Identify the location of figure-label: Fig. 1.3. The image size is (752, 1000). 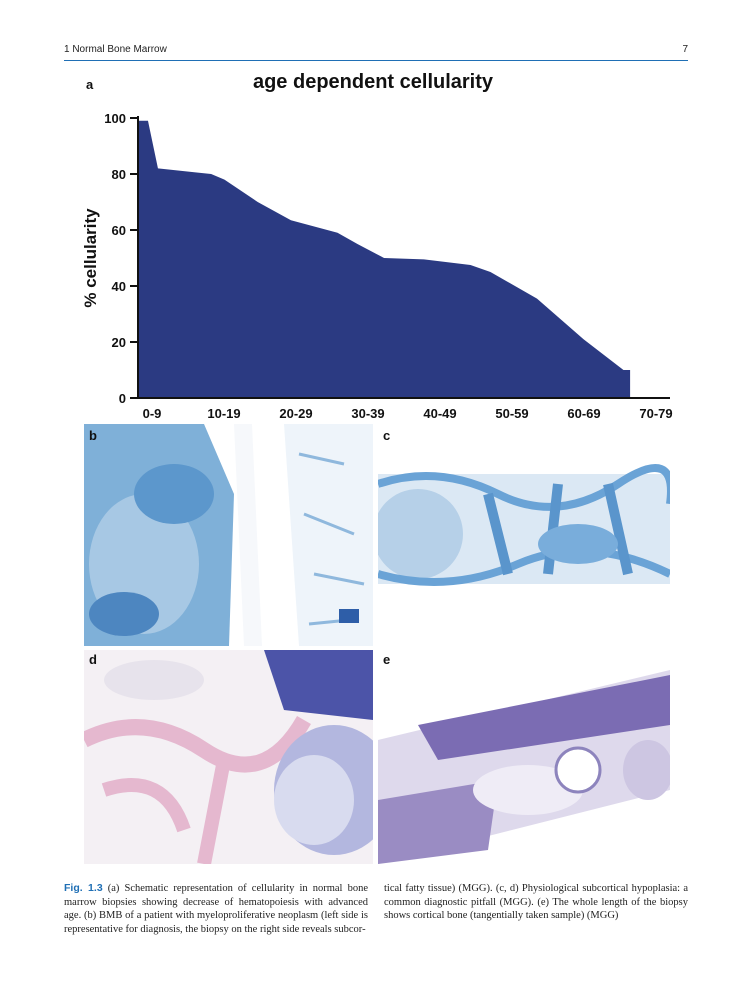
(83, 888).